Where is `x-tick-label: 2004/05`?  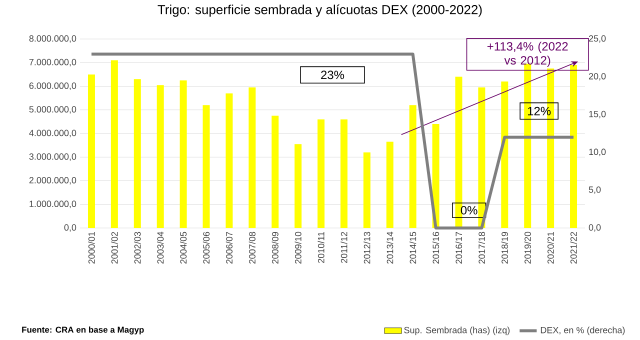
x-tick-label: 2004/05 is located at coordinates (183, 248).